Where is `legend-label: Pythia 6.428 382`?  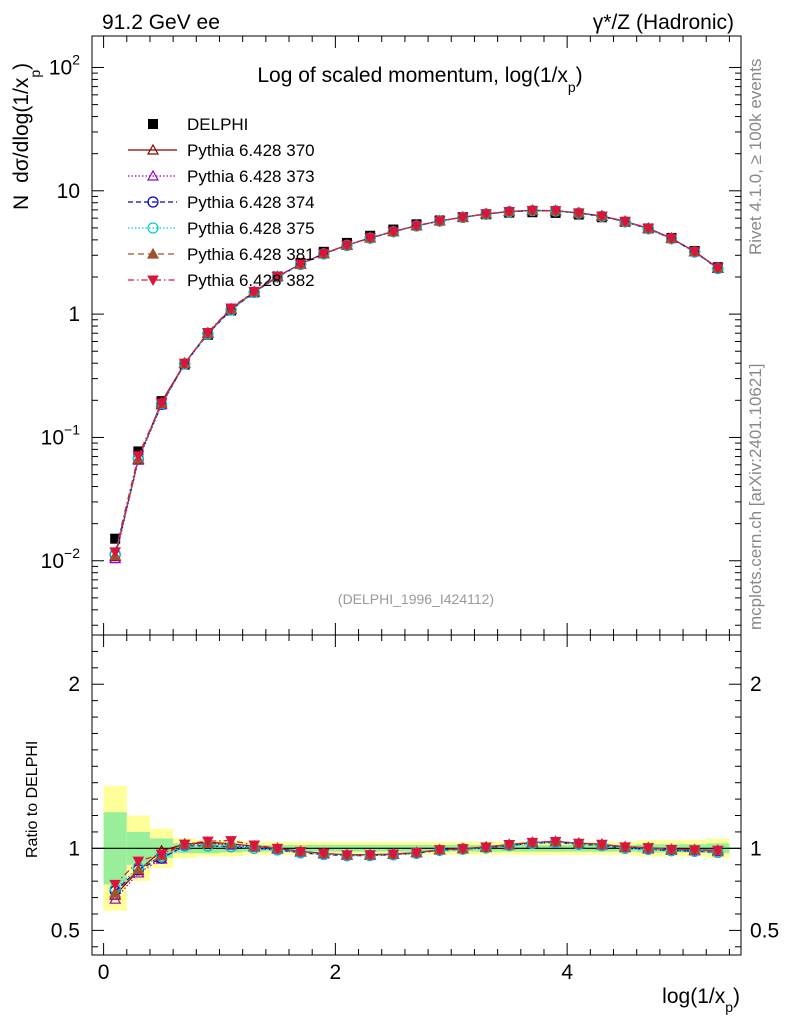 legend-label: Pythia 6.428 382 is located at coordinates (251, 280).